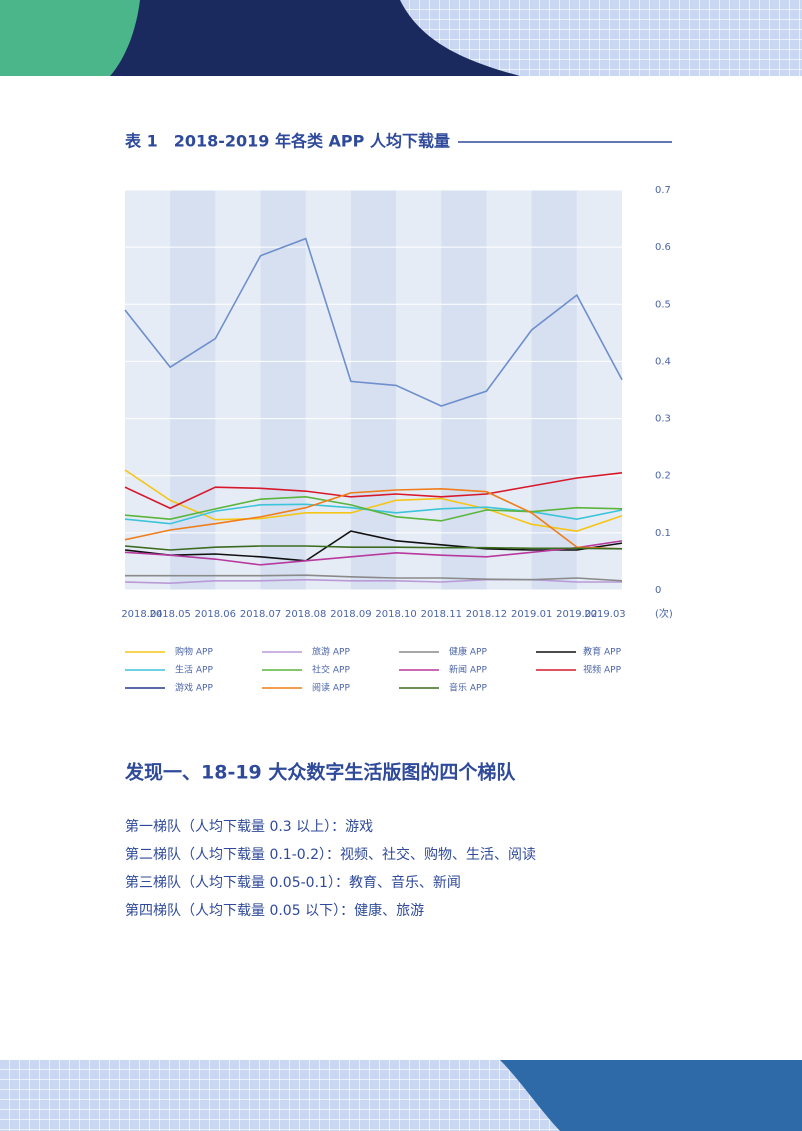 This screenshot has height=1131, width=802. What do you see at coordinates (663, 476) in the screenshot?
I see `y-tick-label: 0.2` at bounding box center [663, 476].